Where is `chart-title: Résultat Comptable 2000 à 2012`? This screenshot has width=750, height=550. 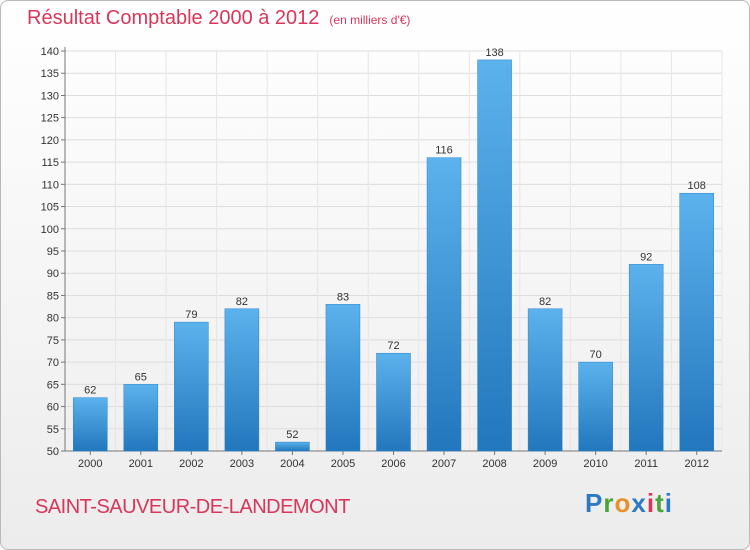
chart-title: Résultat Comptable 2000 à 2012 is located at coordinates (173, 18).